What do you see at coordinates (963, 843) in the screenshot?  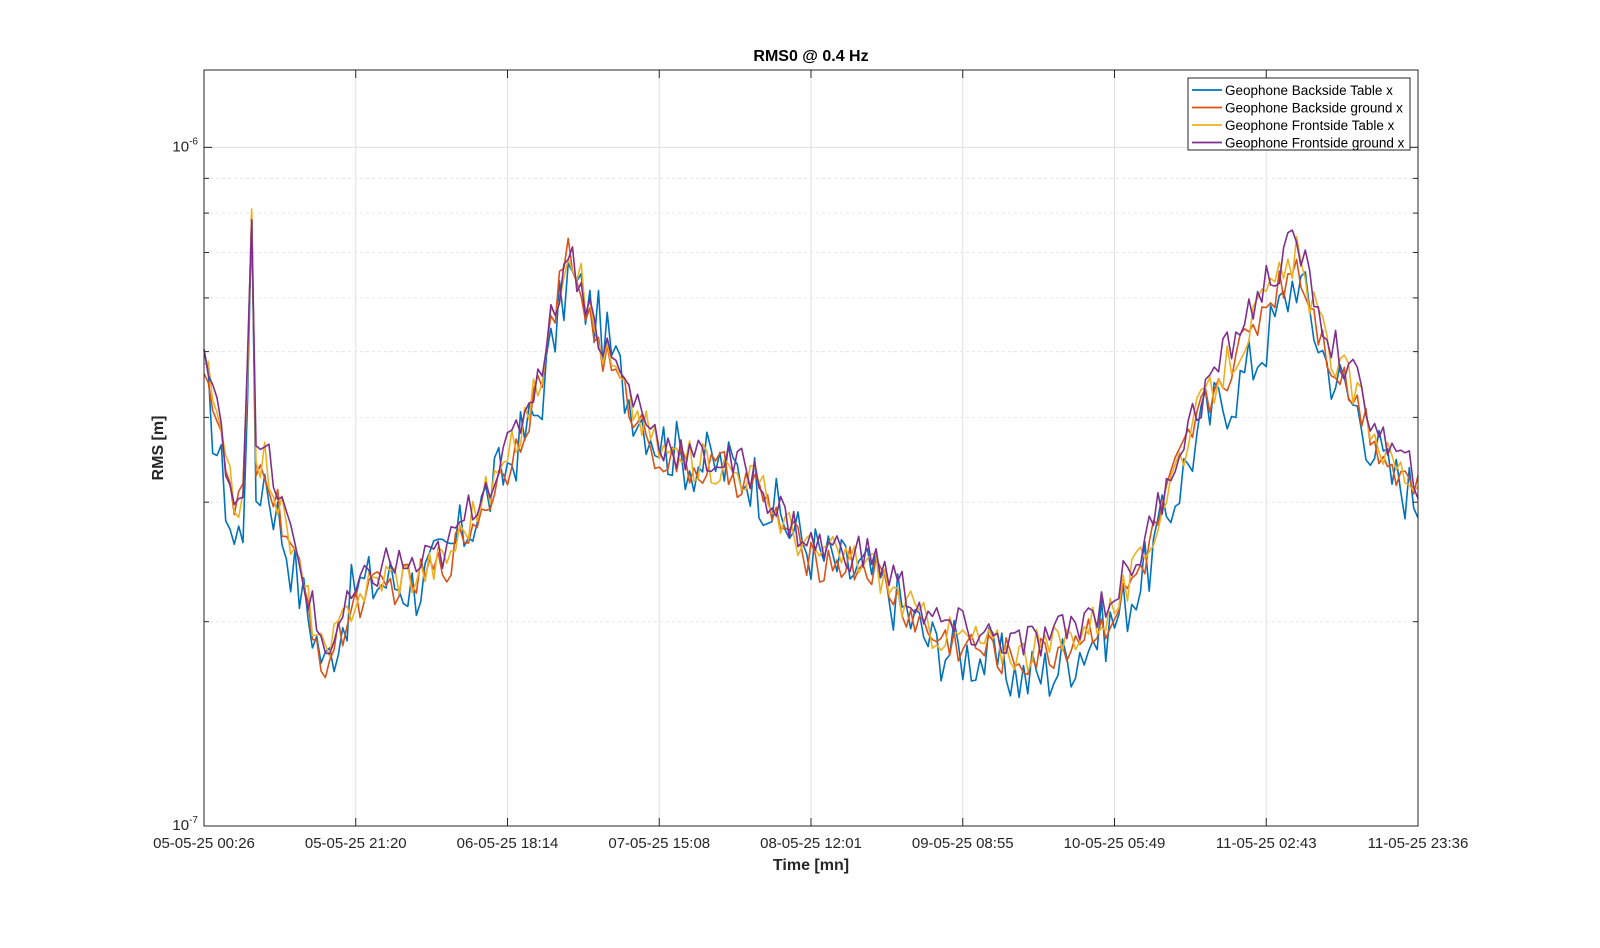 I see `x-tick-label: 09-05-25 08:55` at bounding box center [963, 843].